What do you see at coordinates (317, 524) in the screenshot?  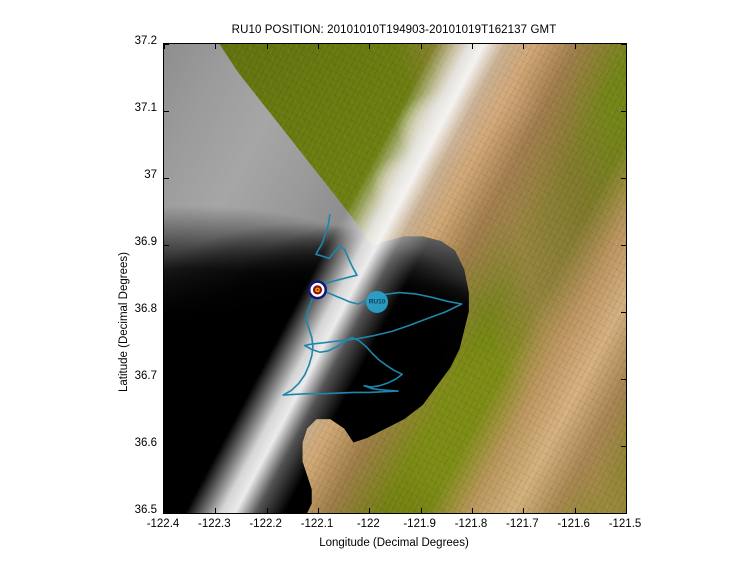 I see `x-tick-label: -122.1` at bounding box center [317, 524].